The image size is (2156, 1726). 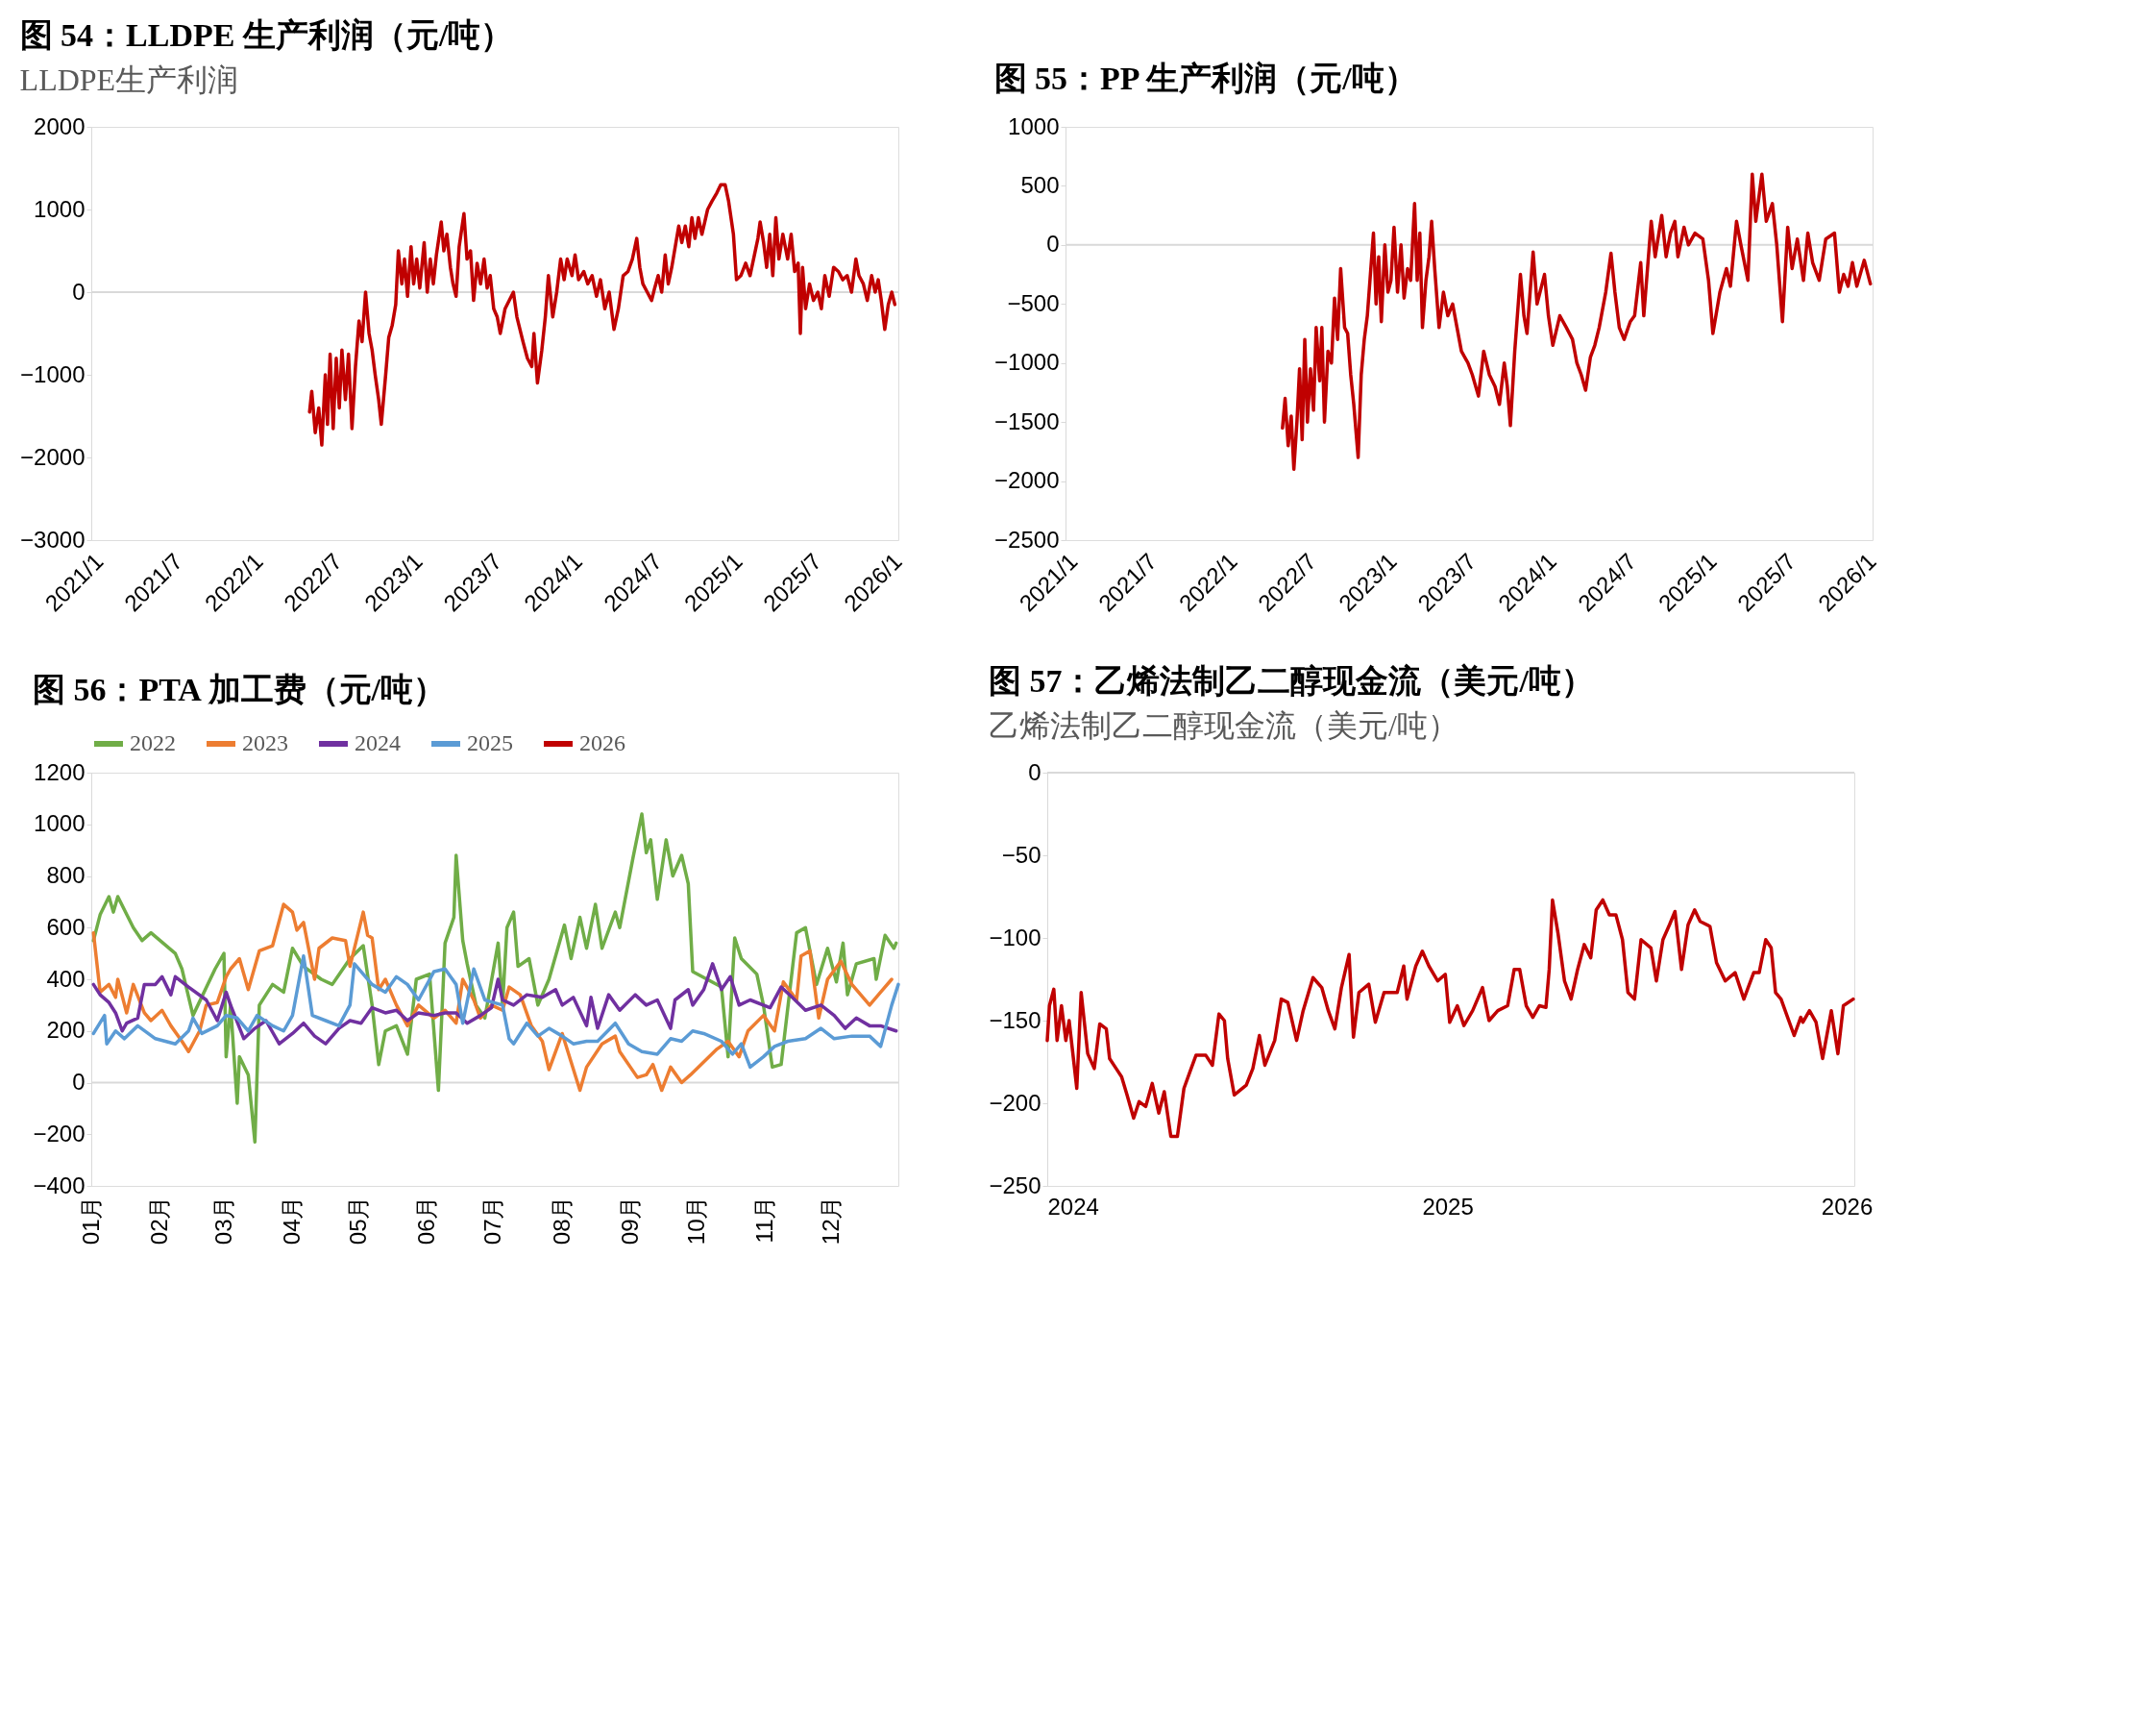 What do you see at coordinates (1027, 539) in the screenshot?
I see `y-tick-label: −2500` at bounding box center [1027, 539].